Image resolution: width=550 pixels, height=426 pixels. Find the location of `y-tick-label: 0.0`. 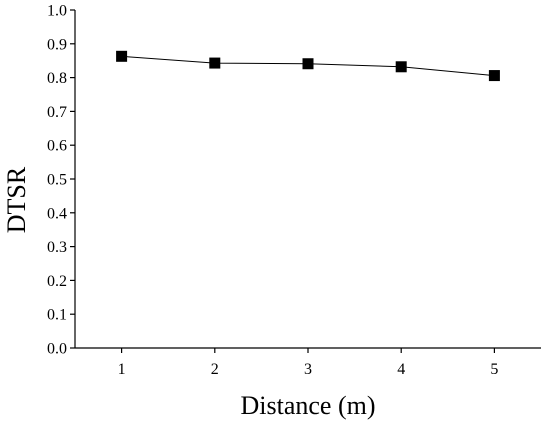

y-tick-label: 0.0 is located at coordinates (57, 349).